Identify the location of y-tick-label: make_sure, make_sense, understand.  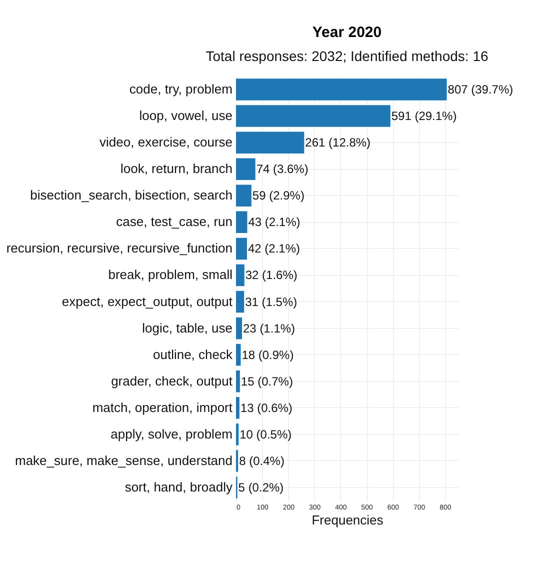
(123, 460).